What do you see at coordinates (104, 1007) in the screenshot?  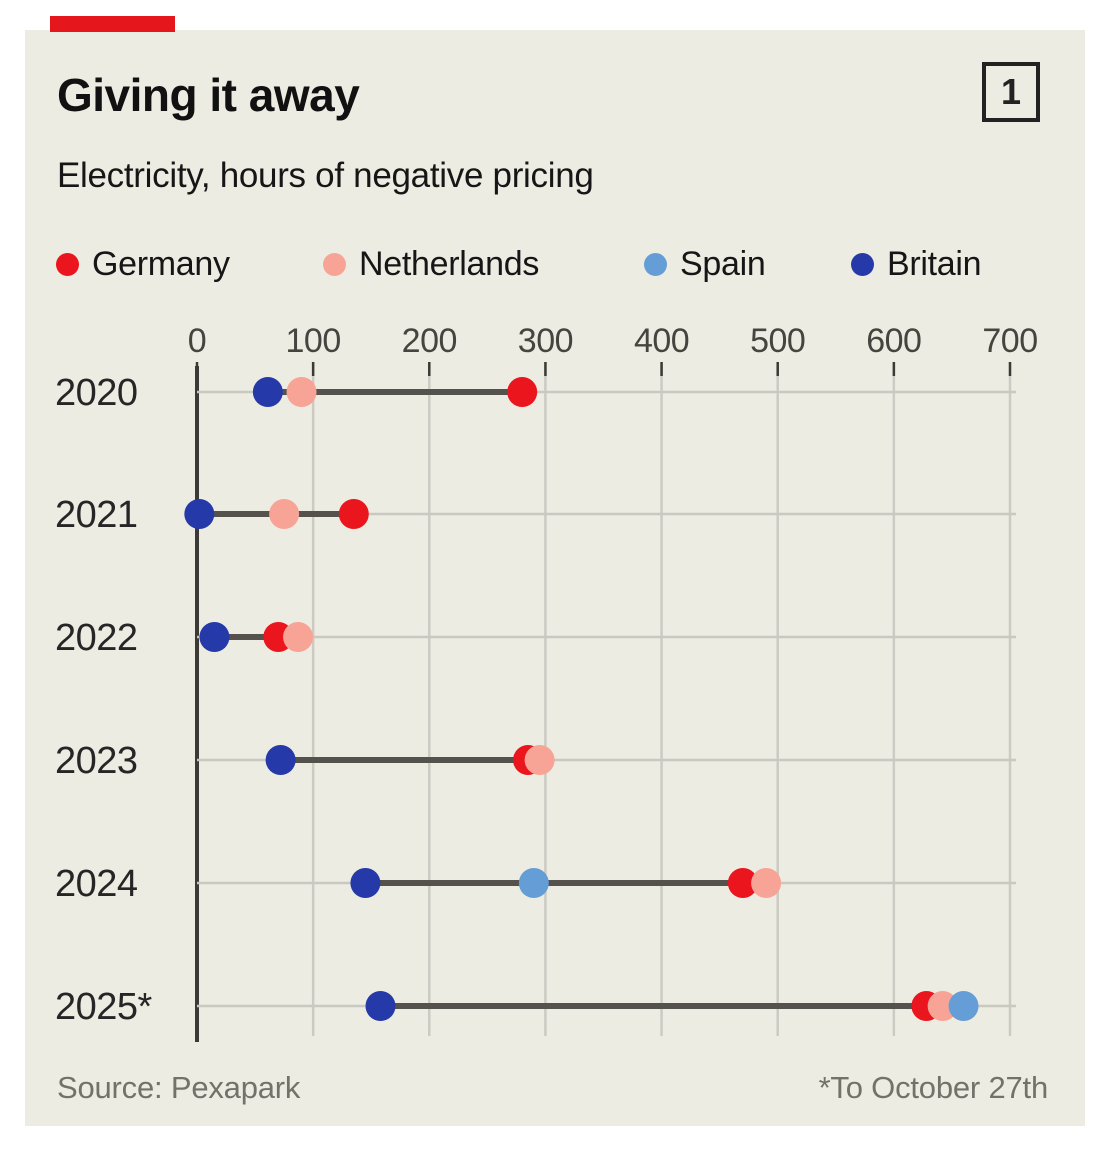 I see `year-label-2025*: 2025*` at bounding box center [104, 1007].